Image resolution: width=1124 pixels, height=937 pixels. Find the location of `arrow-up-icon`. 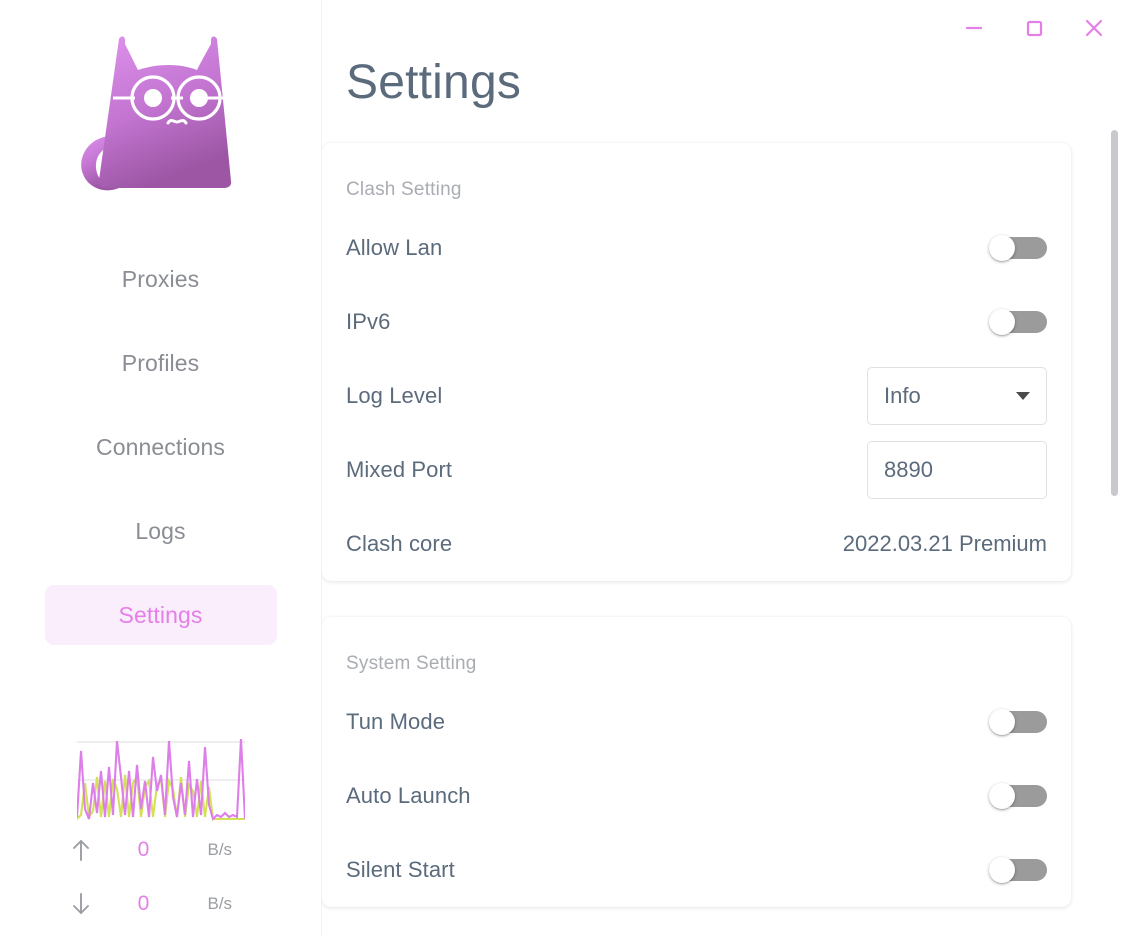

arrow-up-icon is located at coordinates (81, 850).